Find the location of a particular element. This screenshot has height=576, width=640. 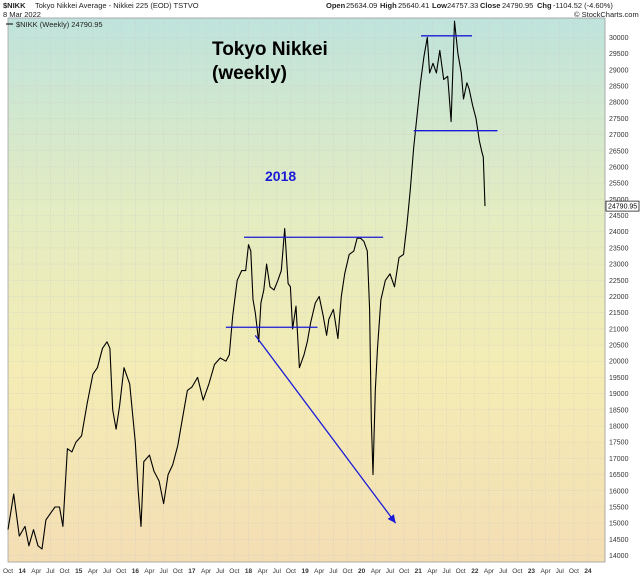

high-value: 25640.41 is located at coordinates (414, 5).